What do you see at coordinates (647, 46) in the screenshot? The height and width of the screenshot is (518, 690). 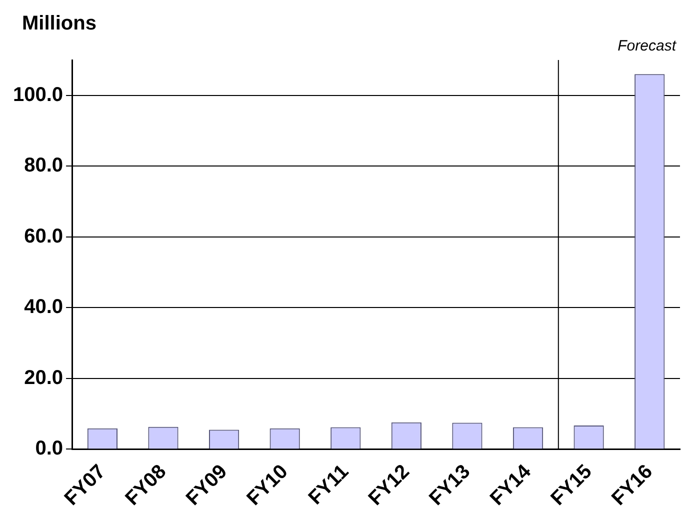 I see `text: Forecast` at bounding box center [647, 46].